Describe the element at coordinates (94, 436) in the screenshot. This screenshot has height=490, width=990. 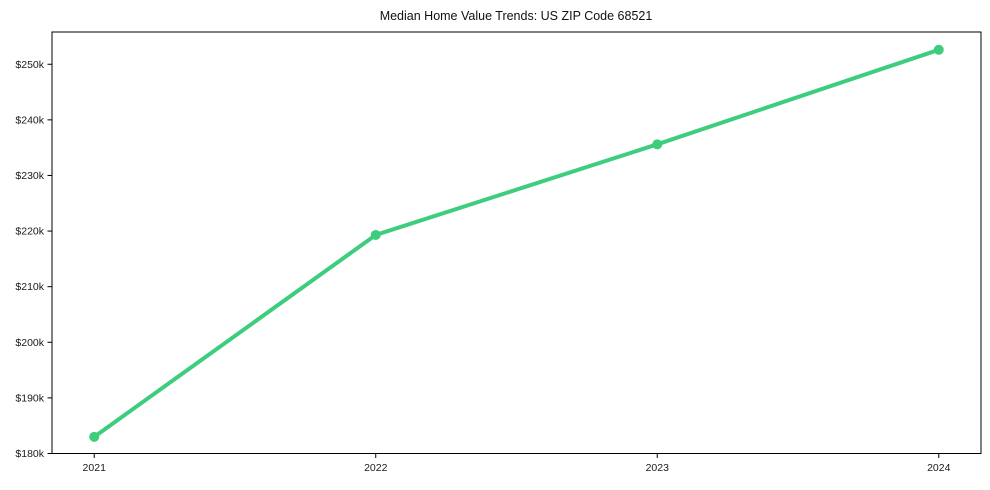
I see `data-point-2021` at that location.